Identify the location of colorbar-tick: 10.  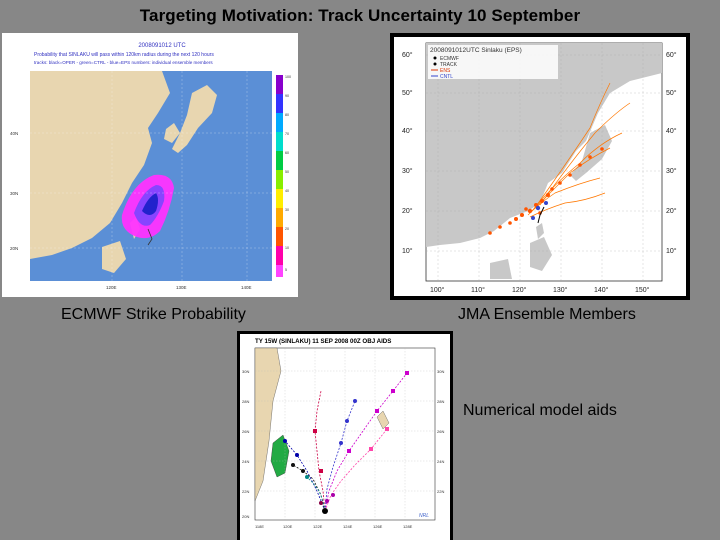
(287, 248).